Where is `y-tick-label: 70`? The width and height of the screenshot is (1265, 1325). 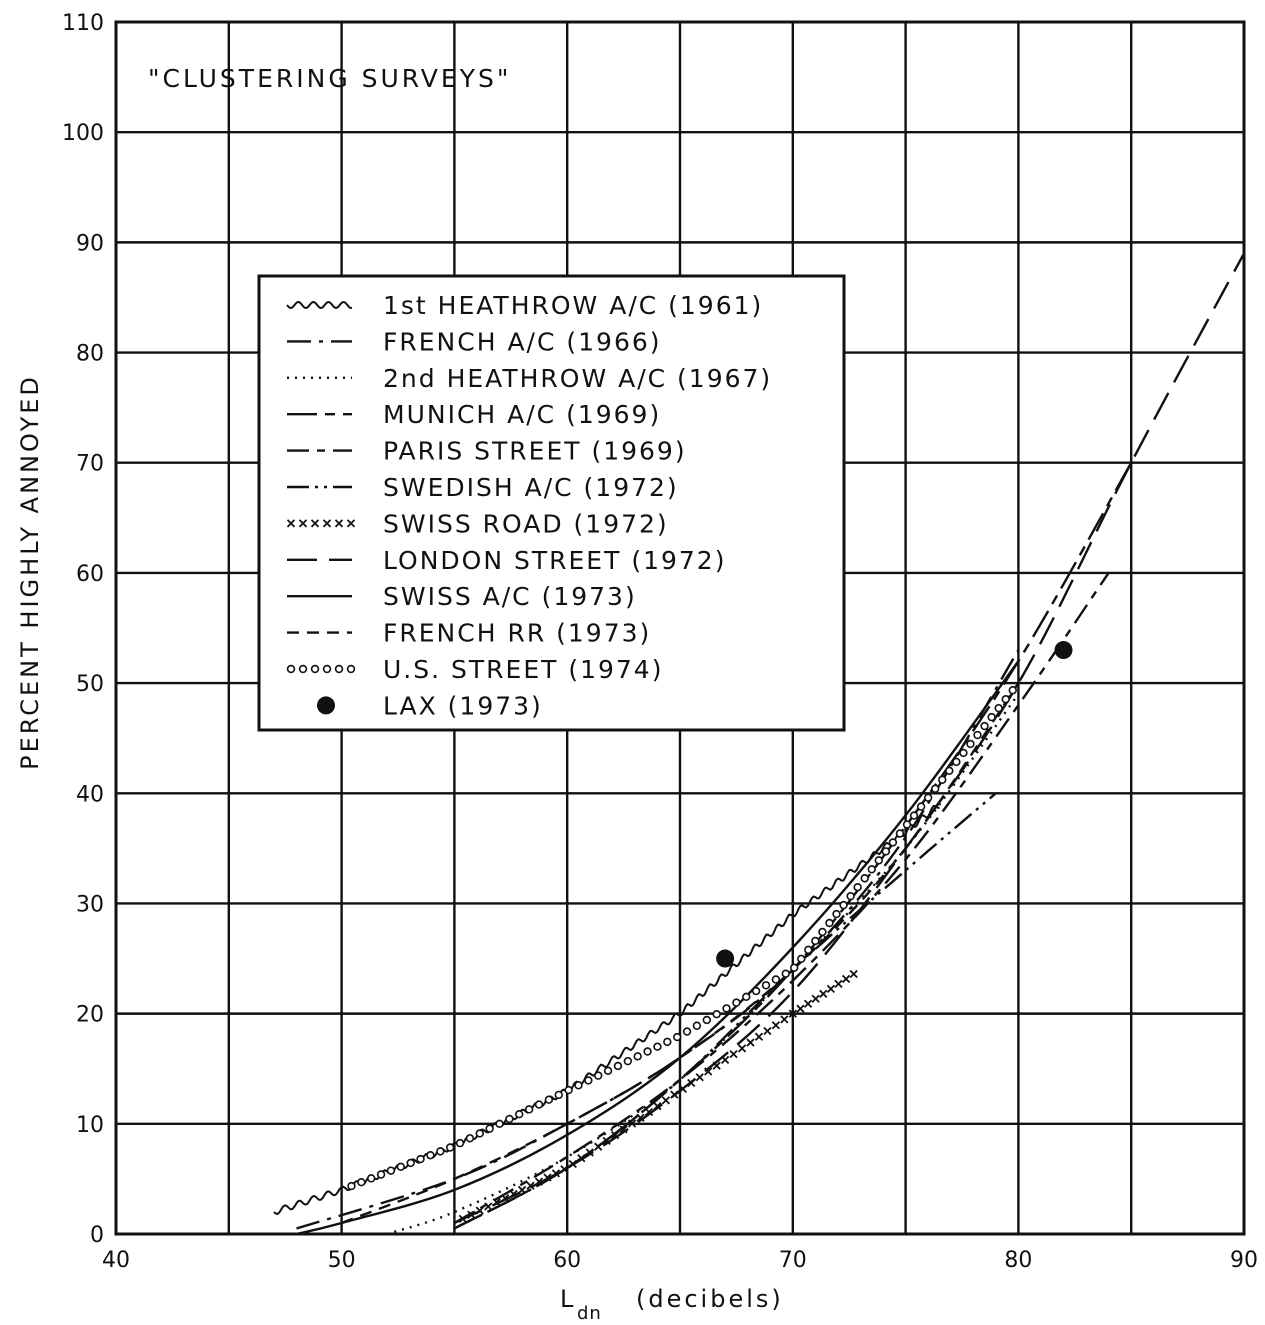 y-tick-label: 70 is located at coordinates (90, 464).